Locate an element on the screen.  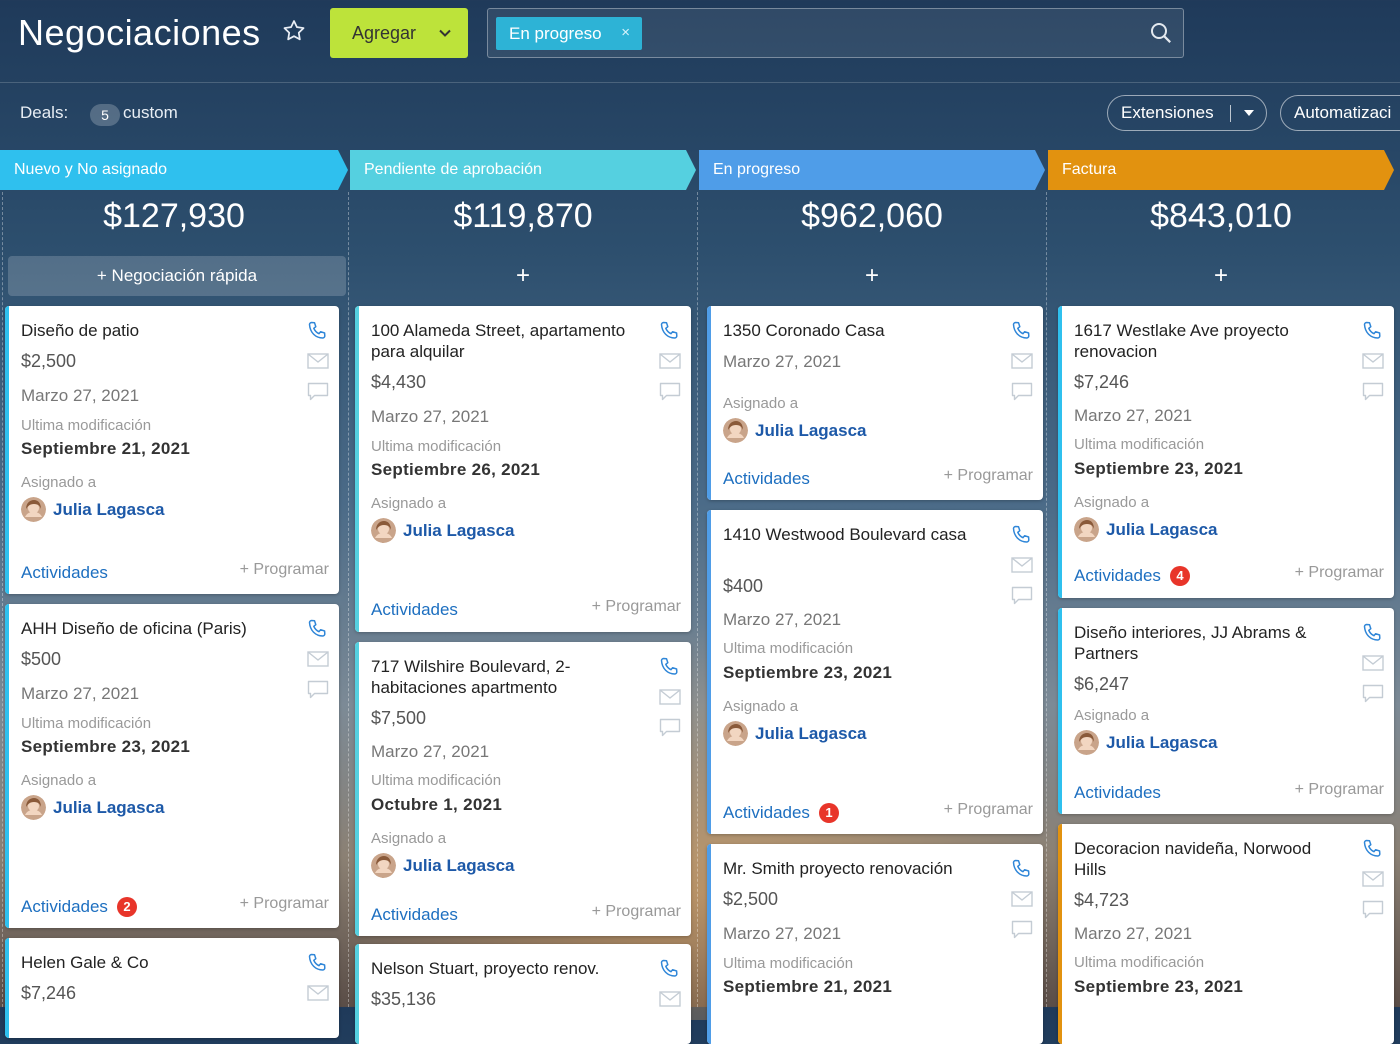
deal-title: Diseño interiores, JJ Abrams & Partners is located at coordinates (1190, 643).